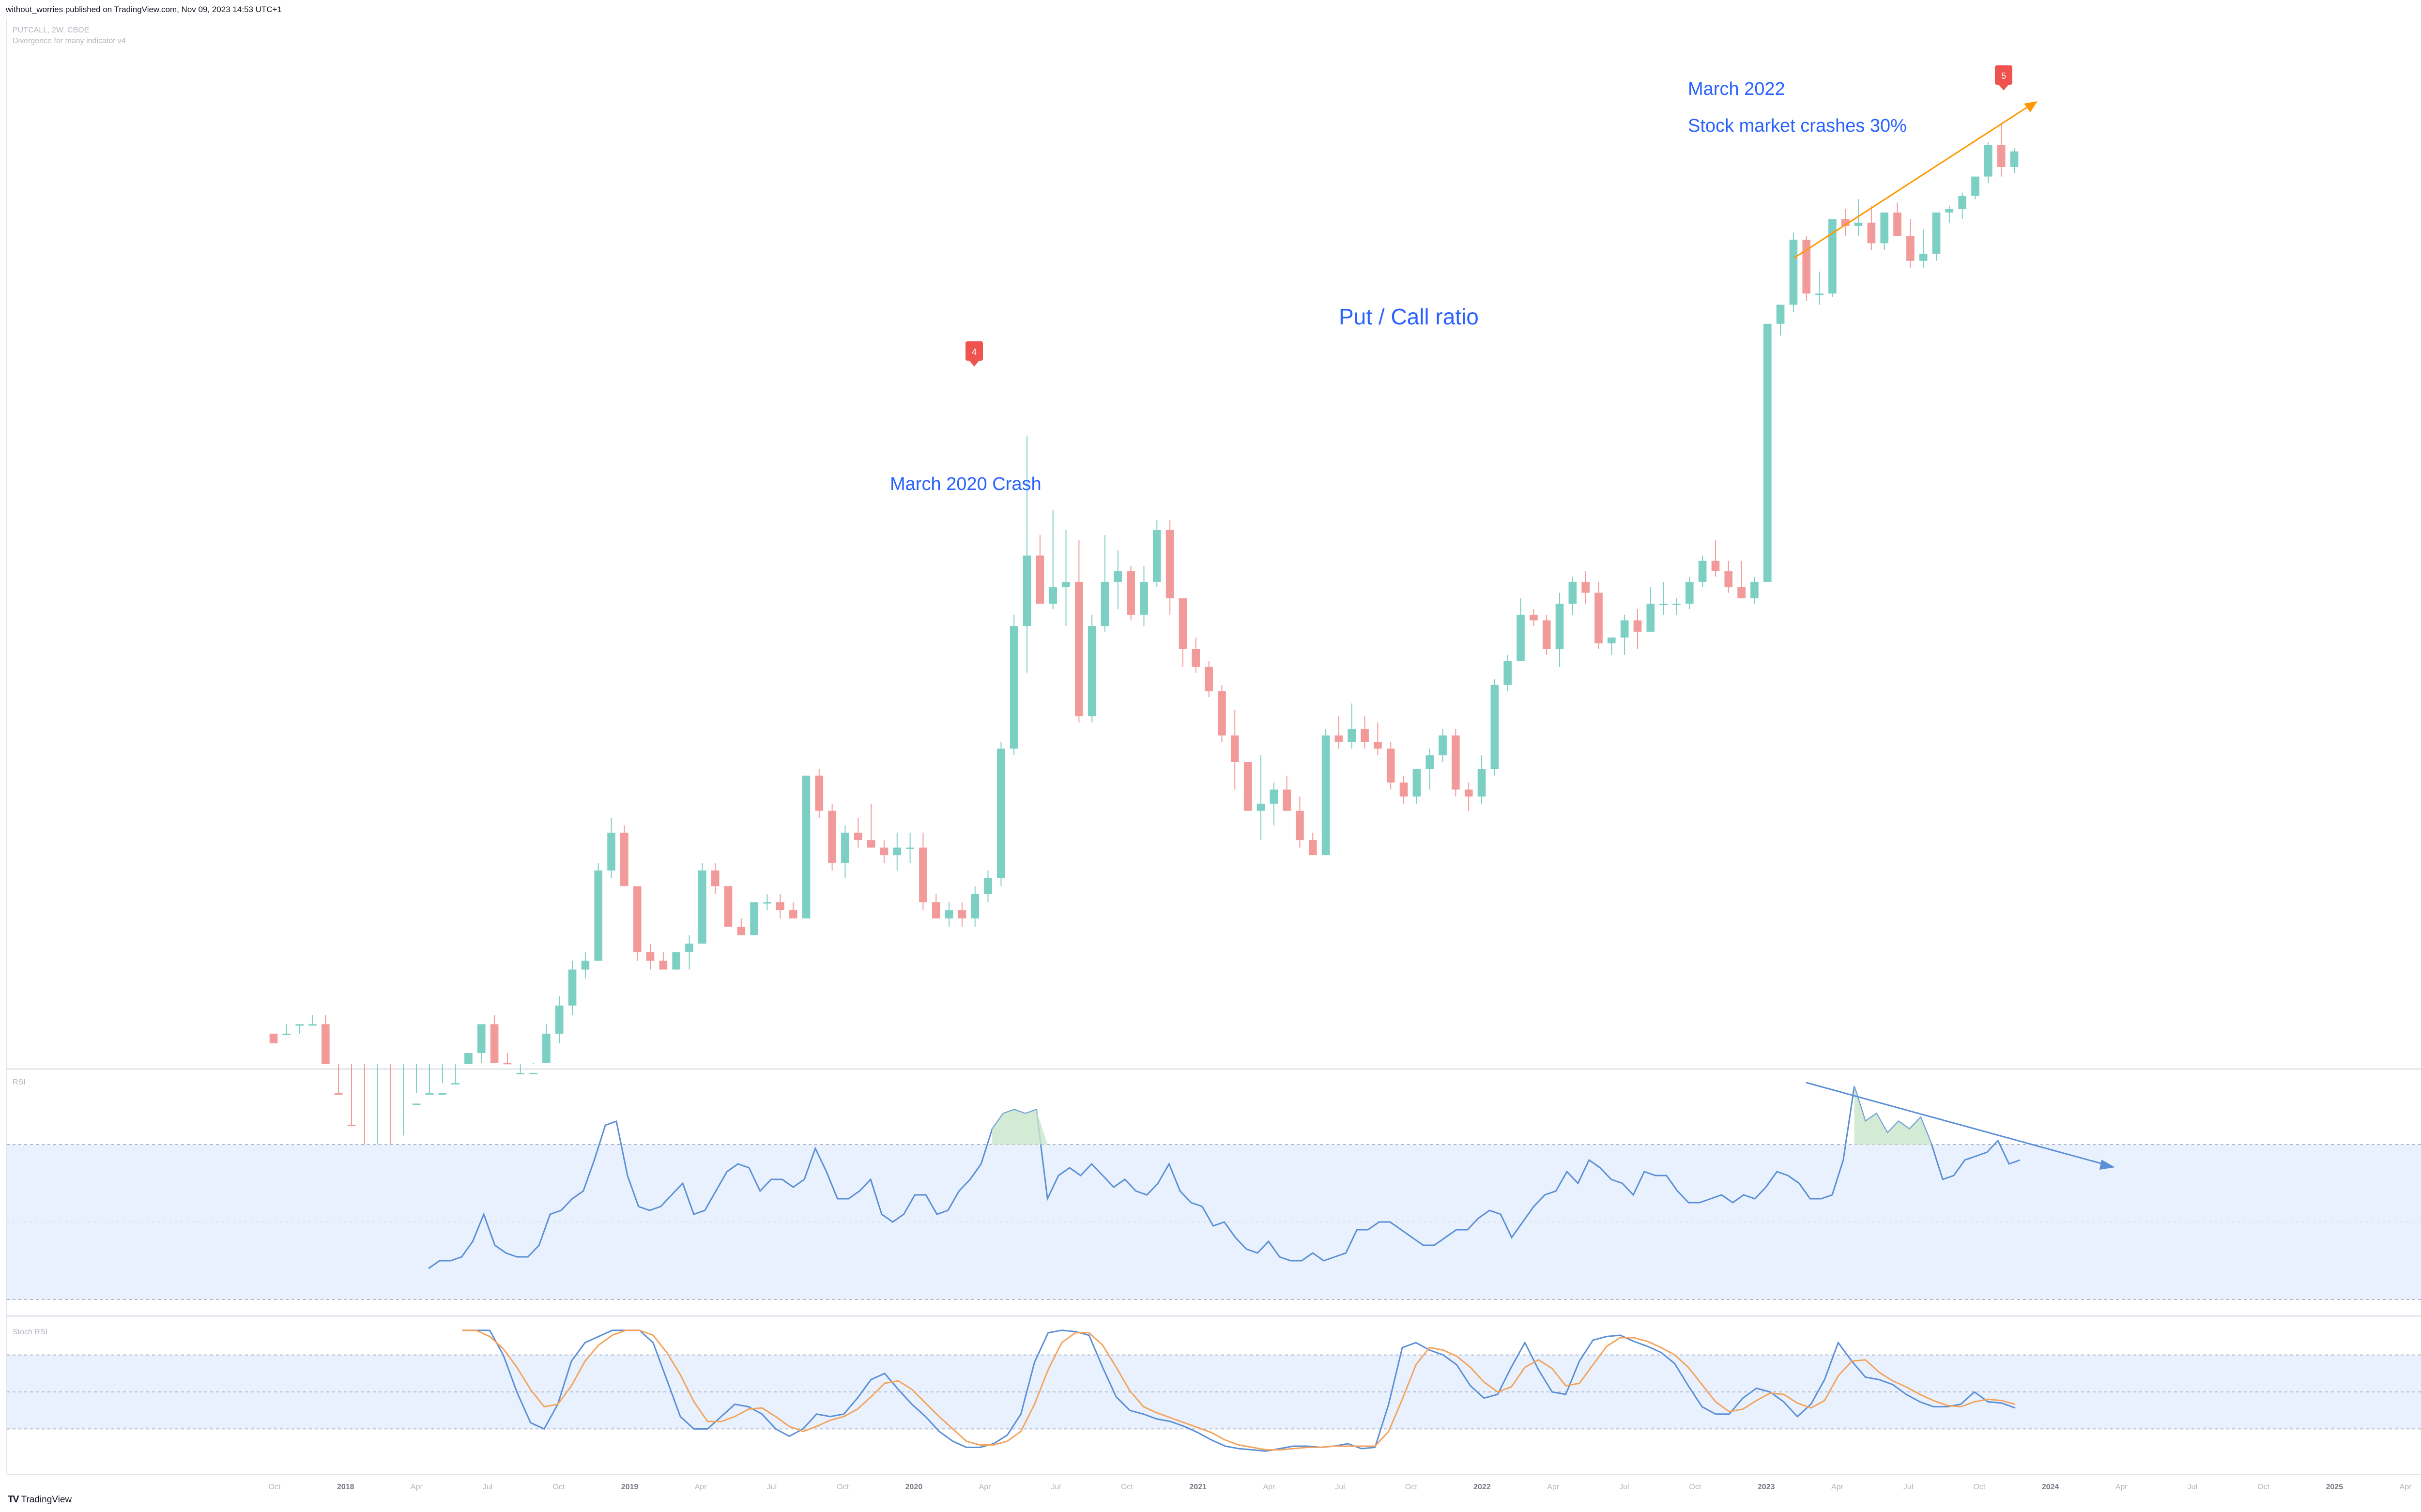  What do you see at coordinates (2335, 1487) in the screenshot?
I see `time-axis-label: 2025` at bounding box center [2335, 1487].